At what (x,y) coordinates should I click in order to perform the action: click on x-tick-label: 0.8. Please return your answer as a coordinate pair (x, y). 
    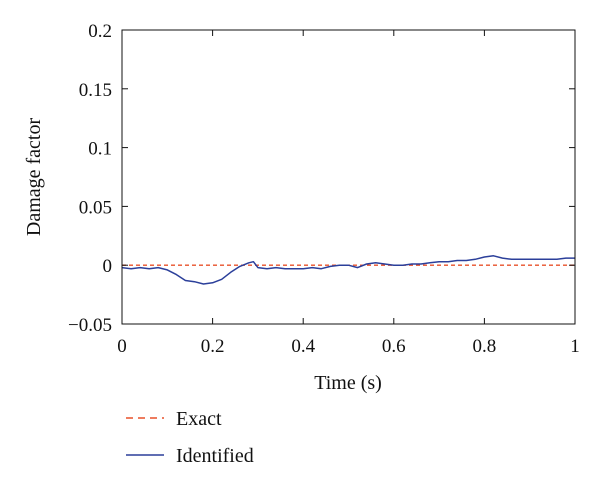
    Looking at the image, I should click on (485, 346).